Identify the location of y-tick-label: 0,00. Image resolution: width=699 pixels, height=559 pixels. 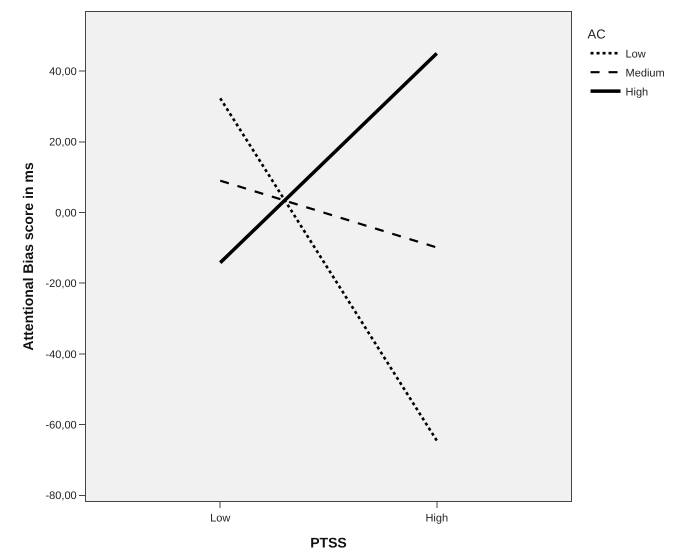
(66, 213).